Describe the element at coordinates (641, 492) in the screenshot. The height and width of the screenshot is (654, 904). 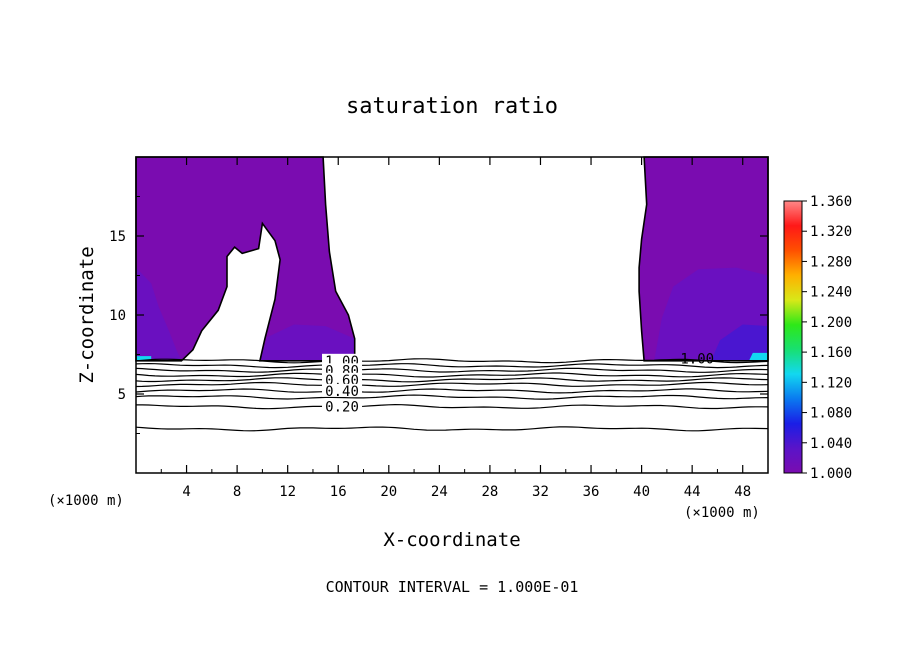
I see `x-tick-label-40: 40` at that location.